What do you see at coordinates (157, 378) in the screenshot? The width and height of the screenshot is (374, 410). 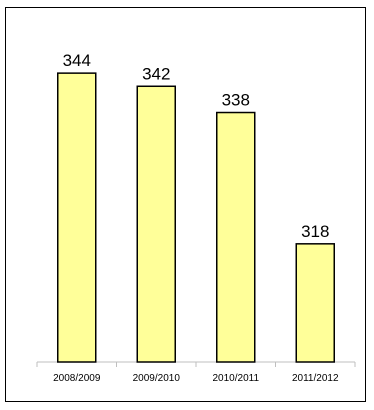 I see `x-tick-label: 2009/2010` at bounding box center [157, 378].